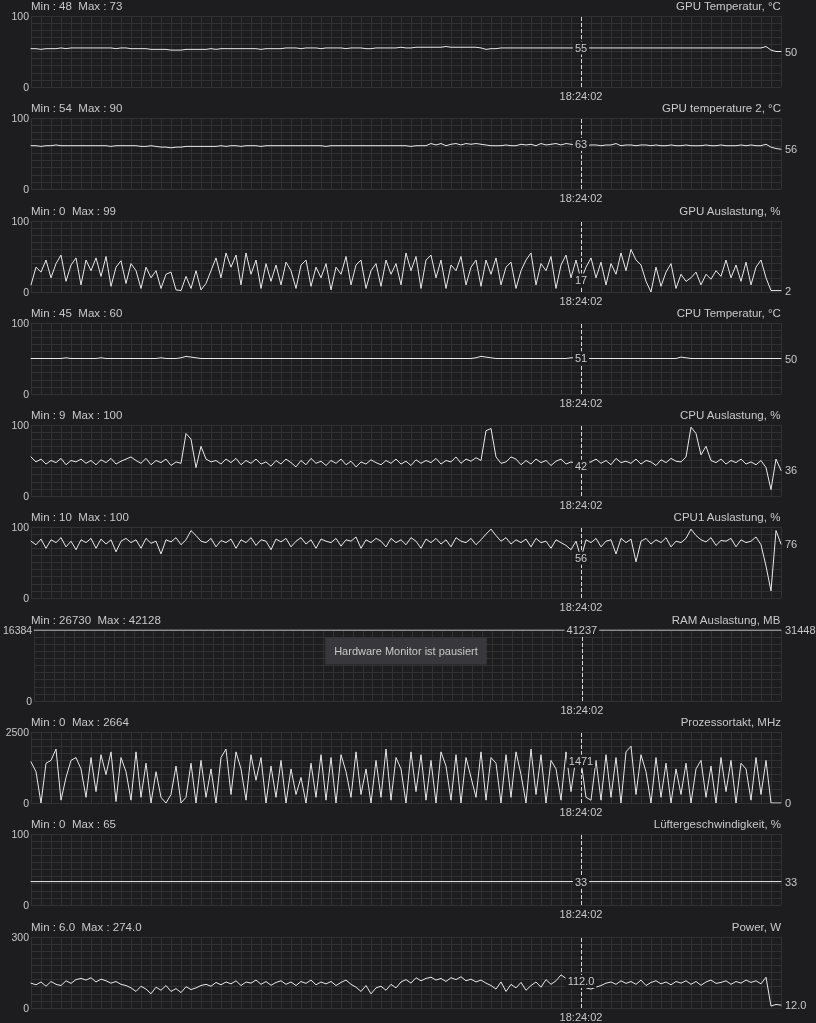  Describe the element at coordinates (791, 544) in the screenshot. I see `data-label: 76` at that location.